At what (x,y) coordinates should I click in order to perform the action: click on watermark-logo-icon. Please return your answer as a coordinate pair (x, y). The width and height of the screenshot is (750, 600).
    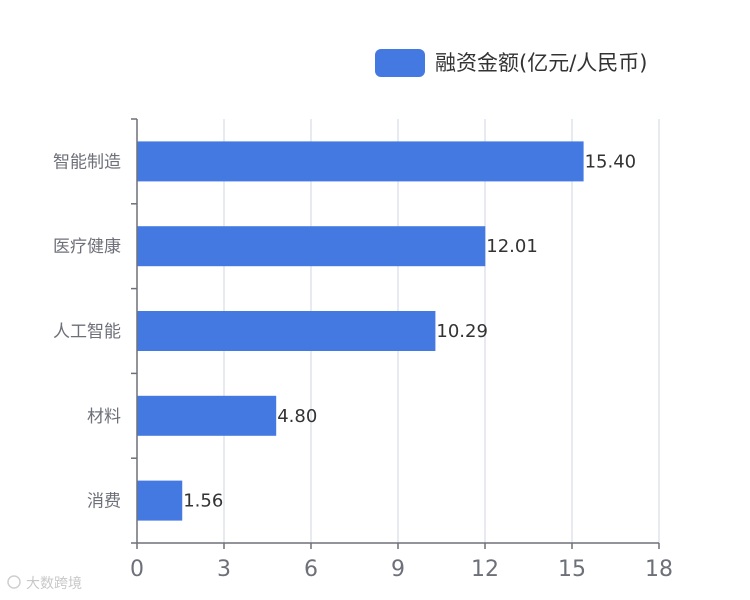
    Looking at the image, I should click on (14, 582).